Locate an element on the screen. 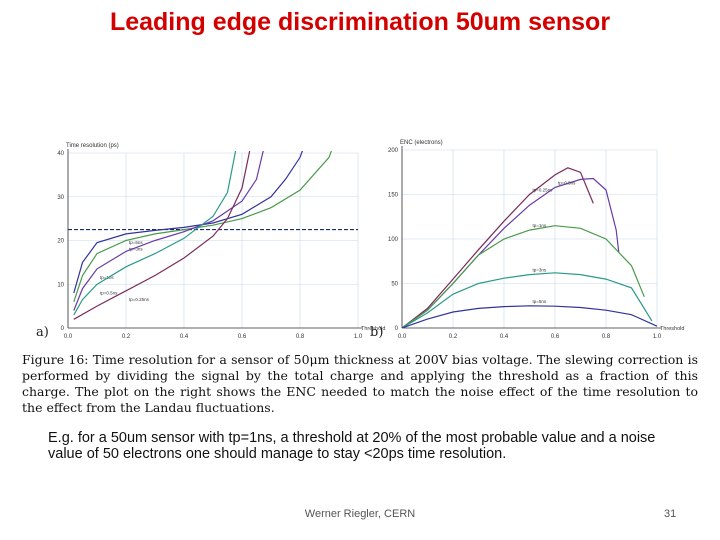 The height and width of the screenshot is (540, 720). slide-title: Leading edge discrimination 50um sensor is located at coordinates (360, 22).